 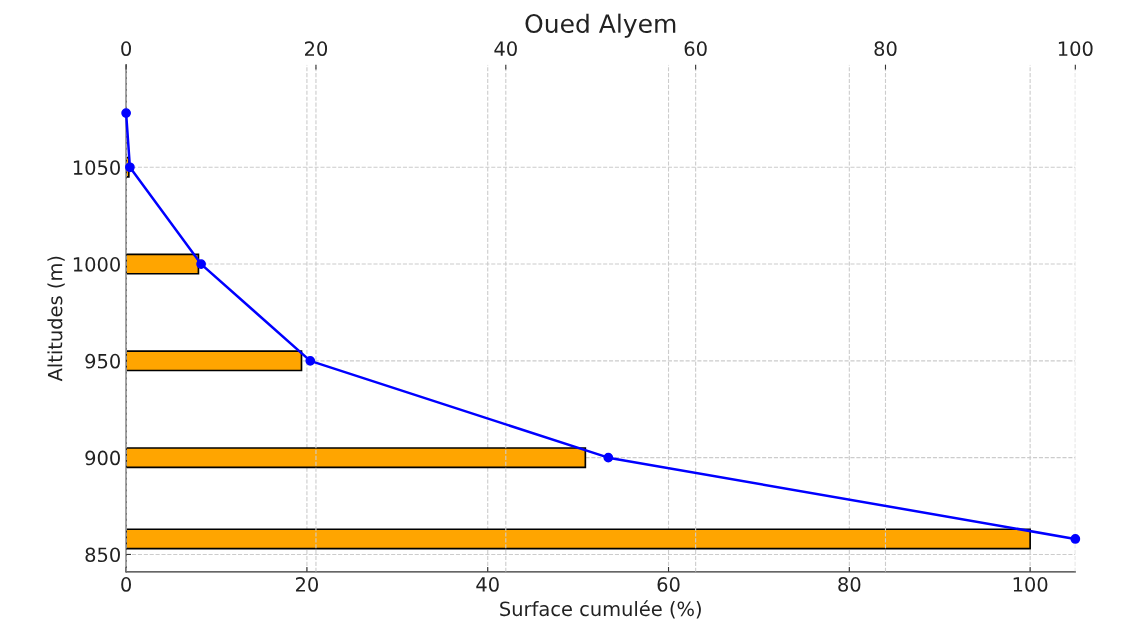 I want to click on x2-tick-label: 60, so click(x=695, y=49).